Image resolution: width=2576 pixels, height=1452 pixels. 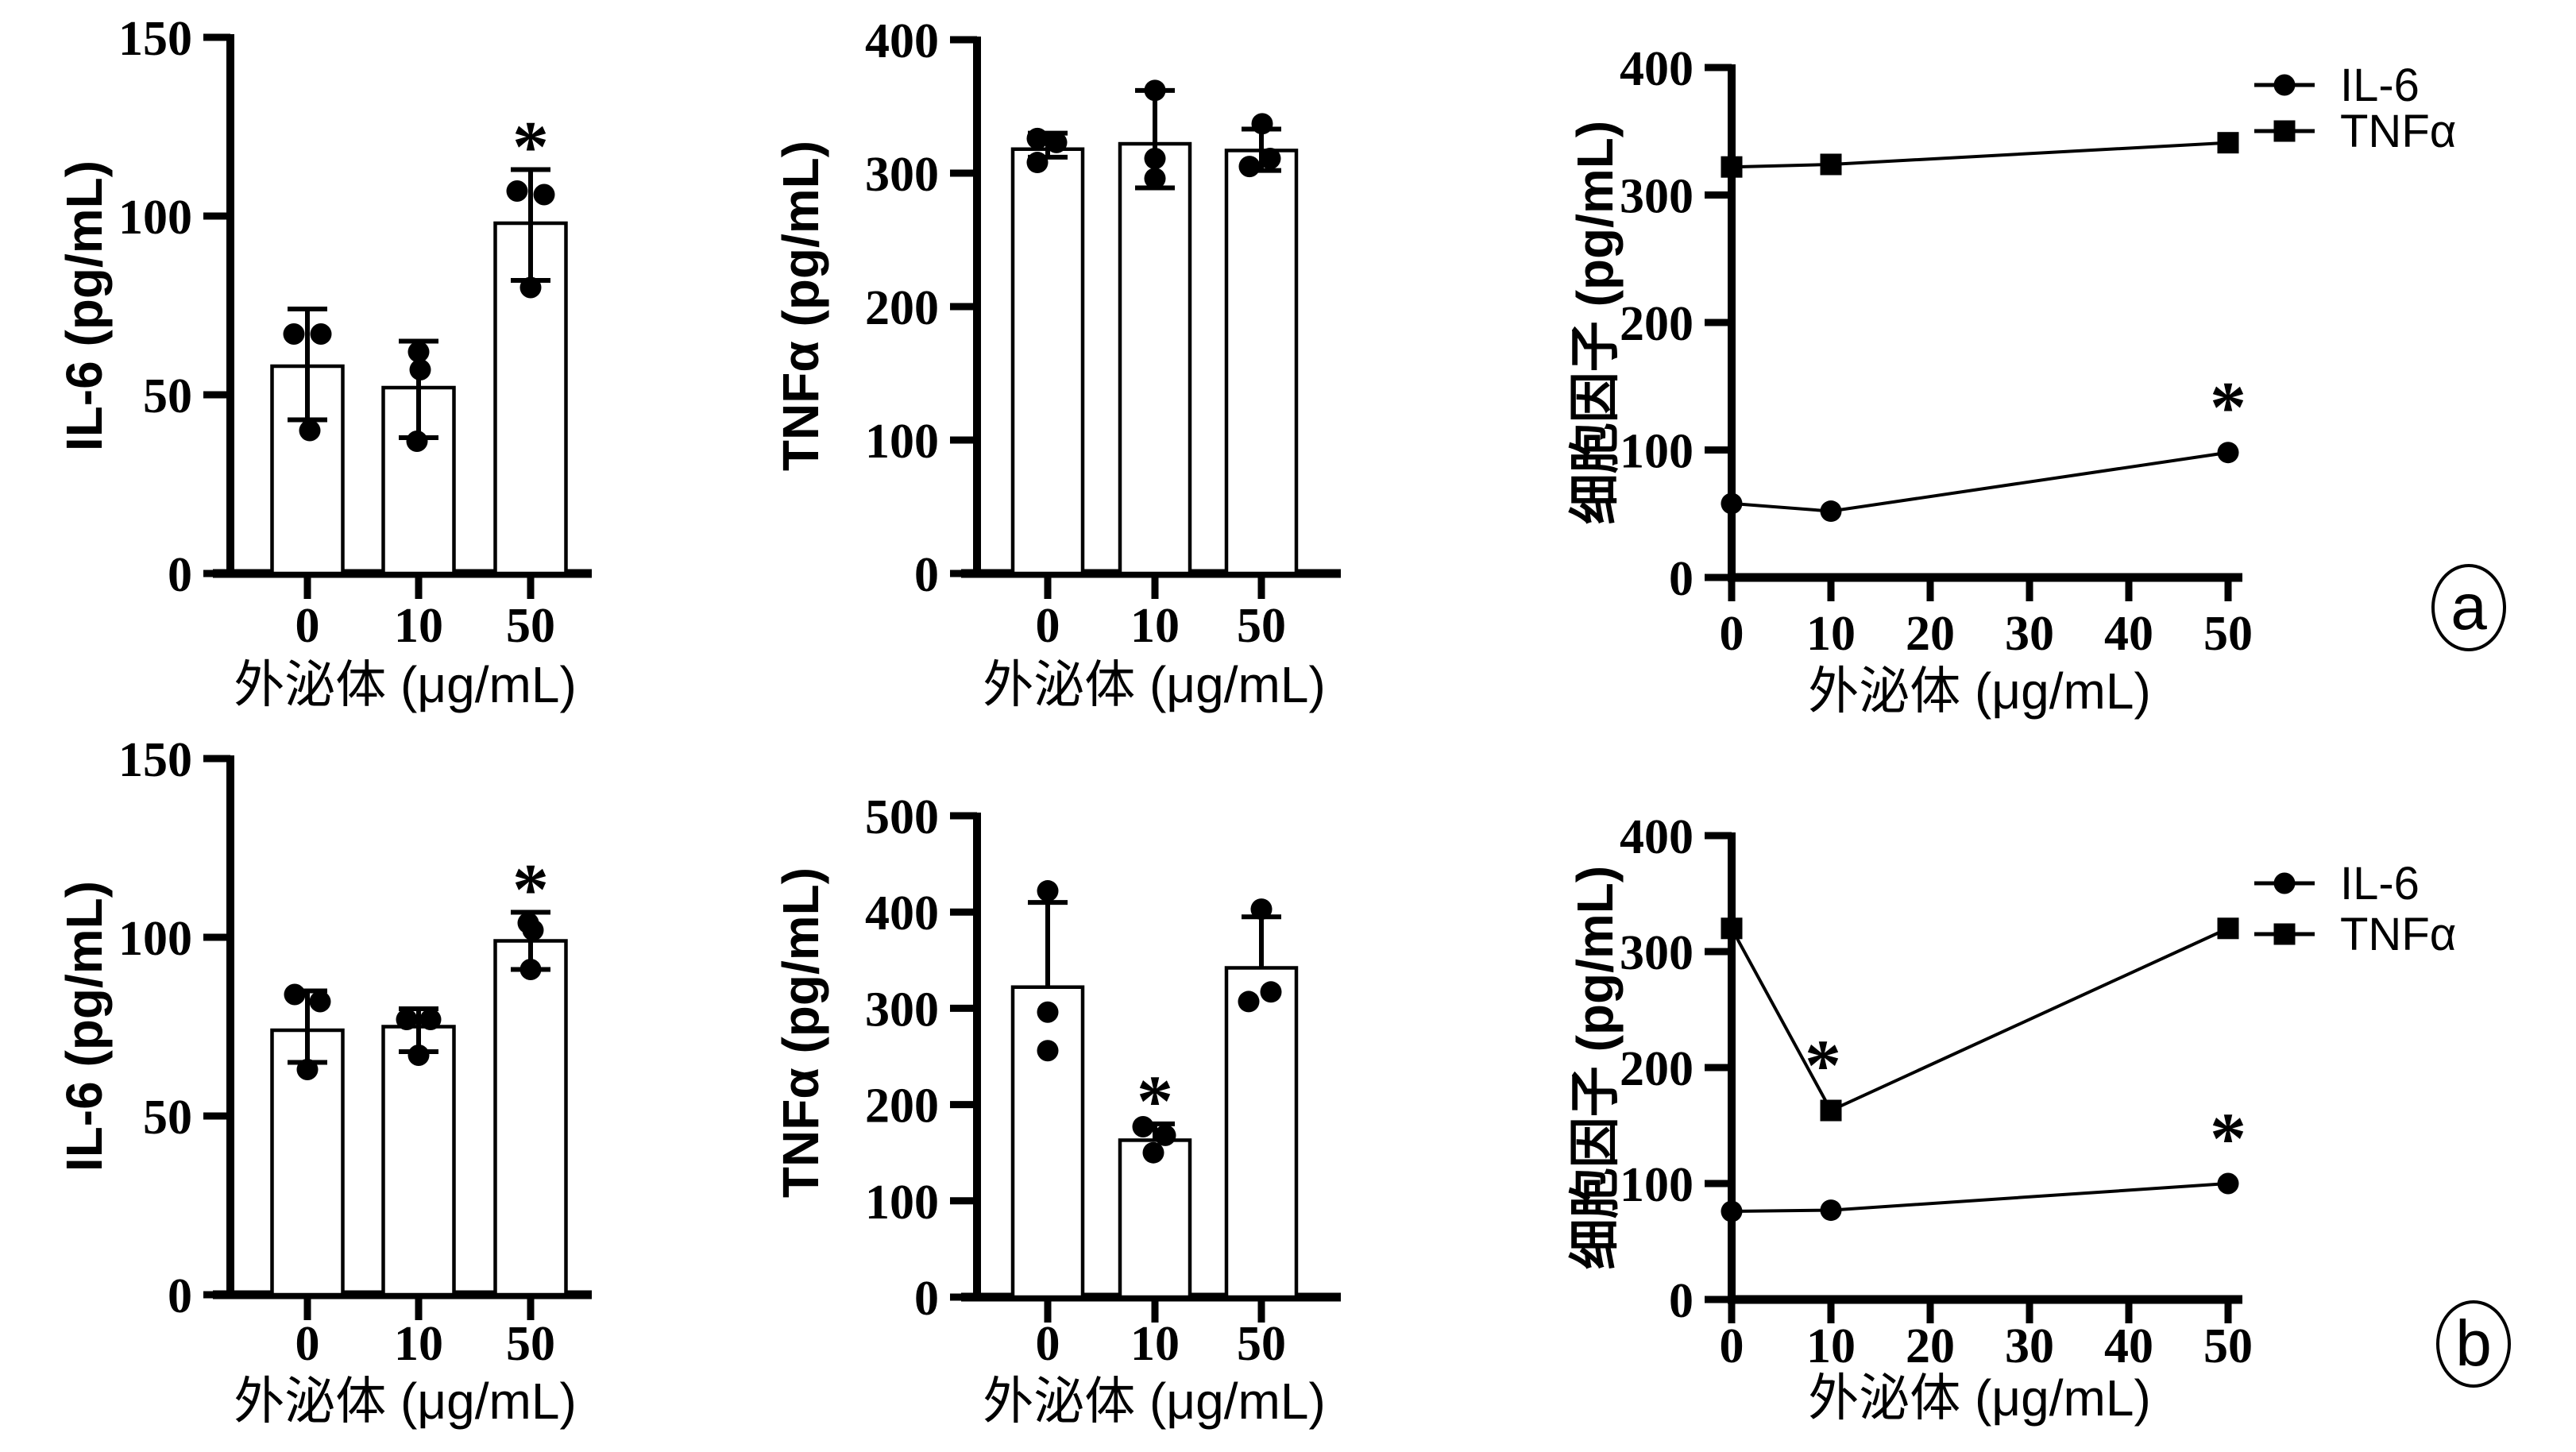 I want to click on y-axis-title: TNFα (pg/mL), so click(x=800, y=1032).